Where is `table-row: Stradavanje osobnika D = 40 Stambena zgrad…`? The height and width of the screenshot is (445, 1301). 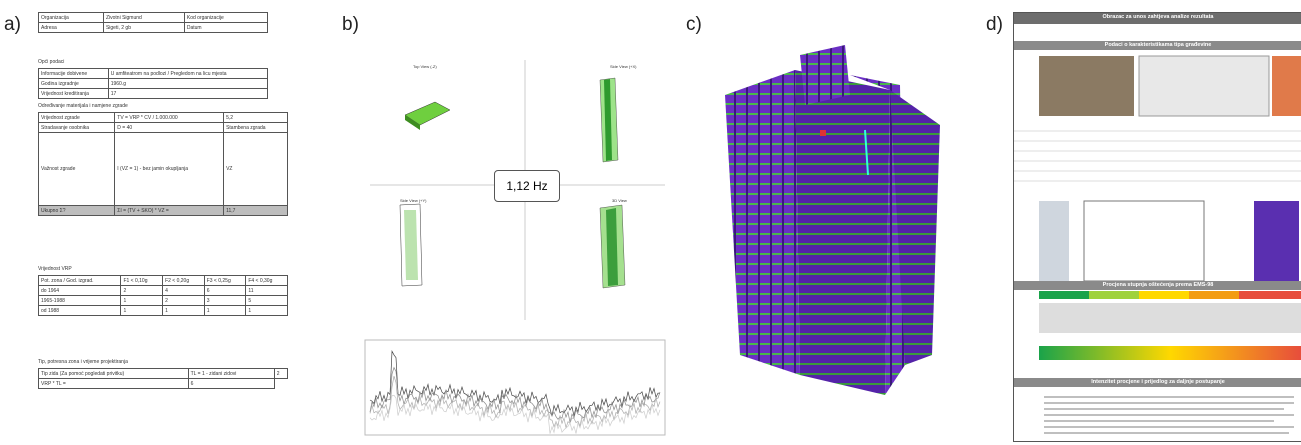
table-row: Stradavanje osobnika D = 40 Stambena zgrad… is located at coordinates (162, 127).